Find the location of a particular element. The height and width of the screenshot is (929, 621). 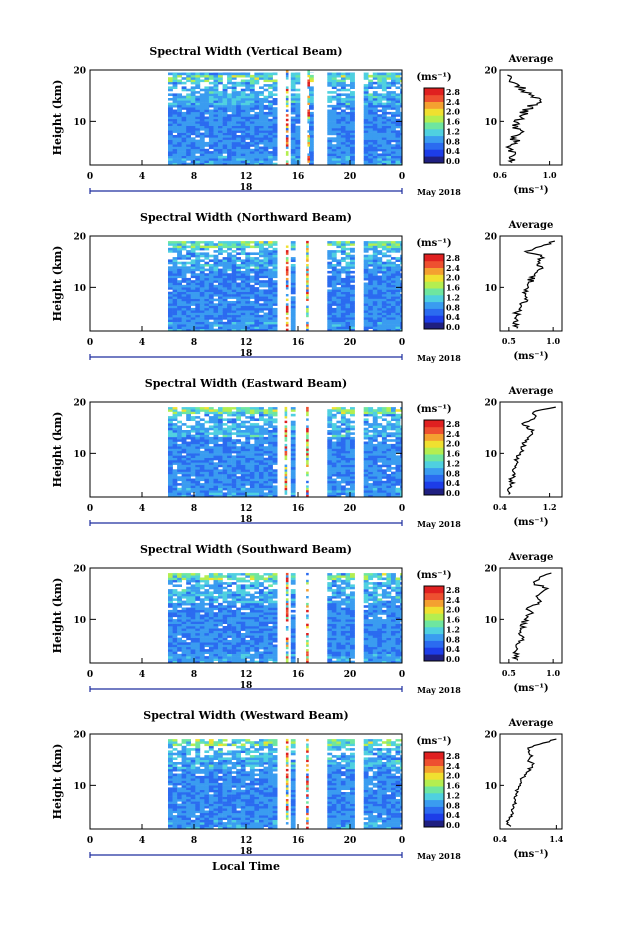

panel-title: Spectral Width (Westward Beam) is located at coordinates (245, 715).